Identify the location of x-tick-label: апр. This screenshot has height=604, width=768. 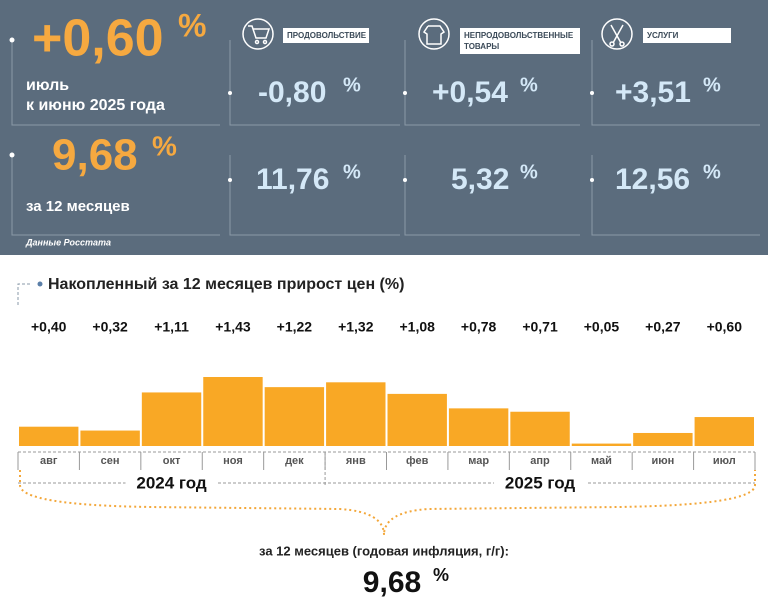
(540, 461).